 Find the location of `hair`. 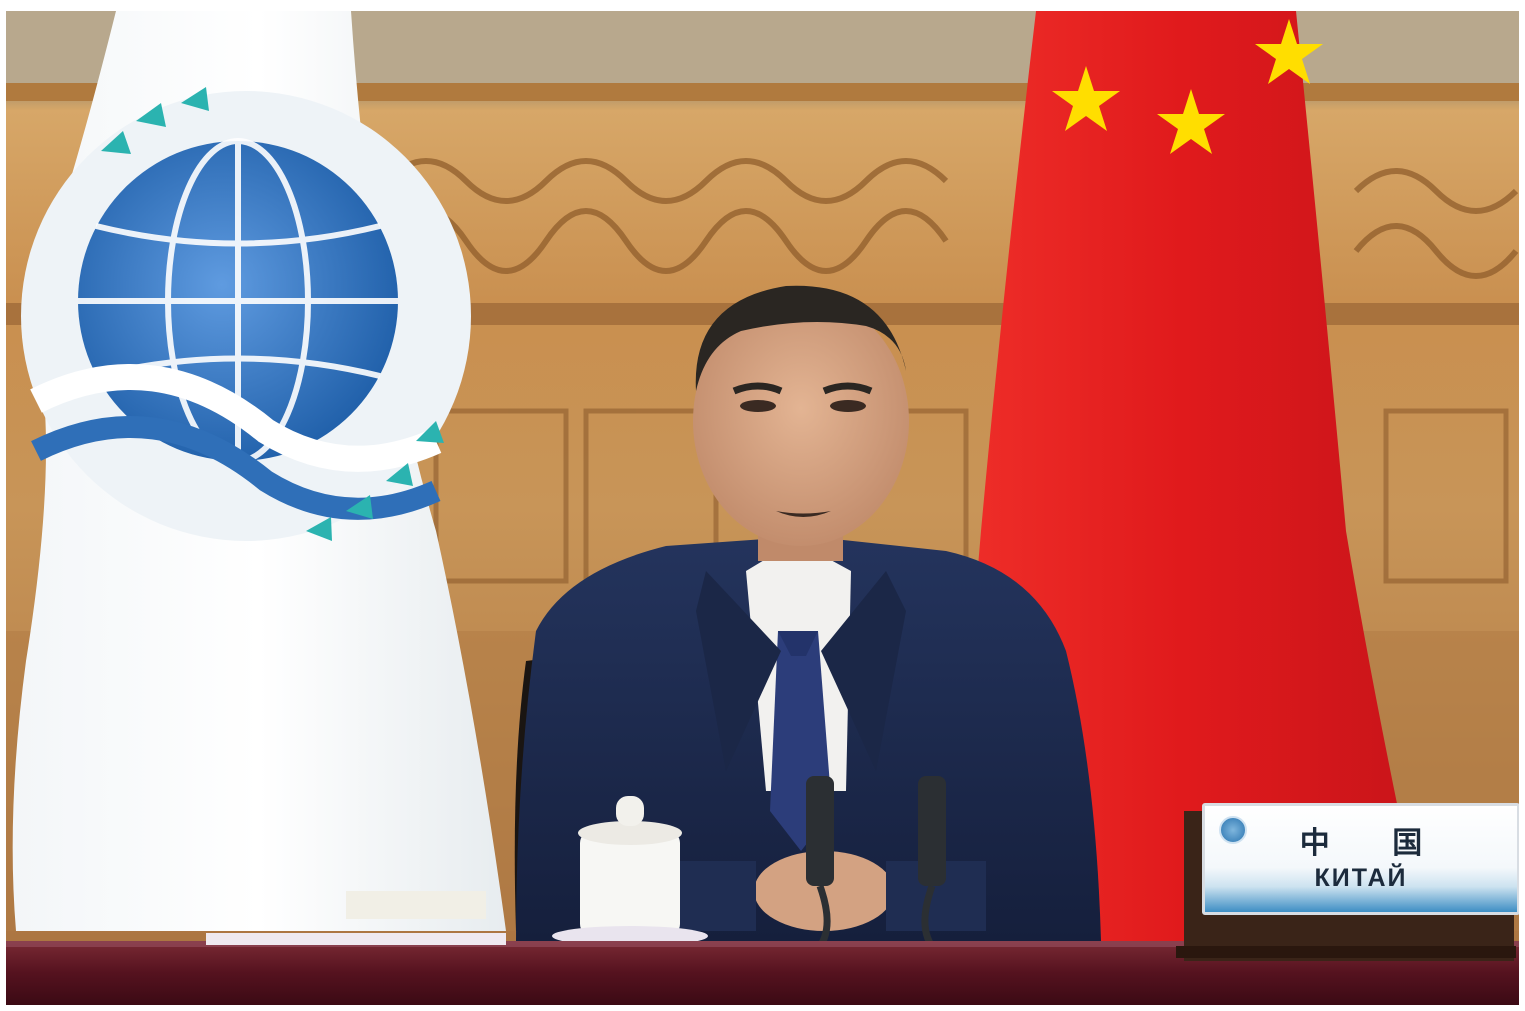

hair is located at coordinates (800, 338).